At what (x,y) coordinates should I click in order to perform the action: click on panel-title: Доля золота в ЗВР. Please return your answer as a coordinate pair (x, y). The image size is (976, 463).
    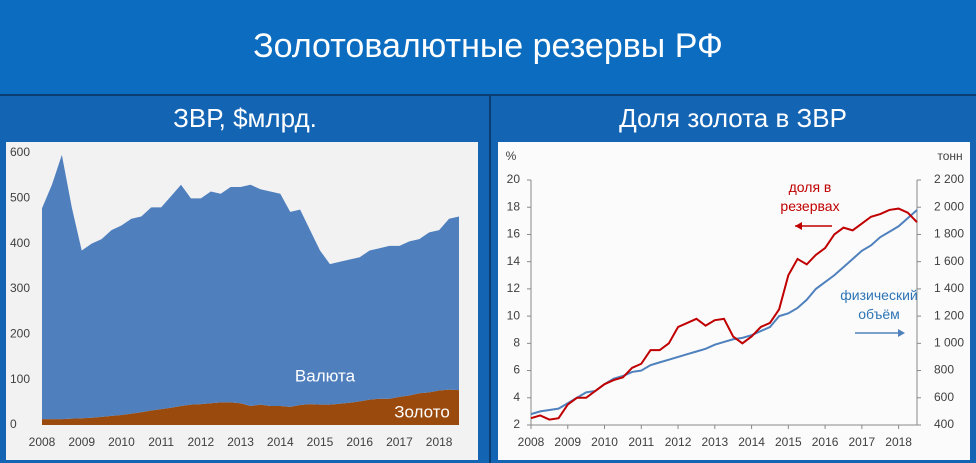
    Looking at the image, I should click on (733, 118).